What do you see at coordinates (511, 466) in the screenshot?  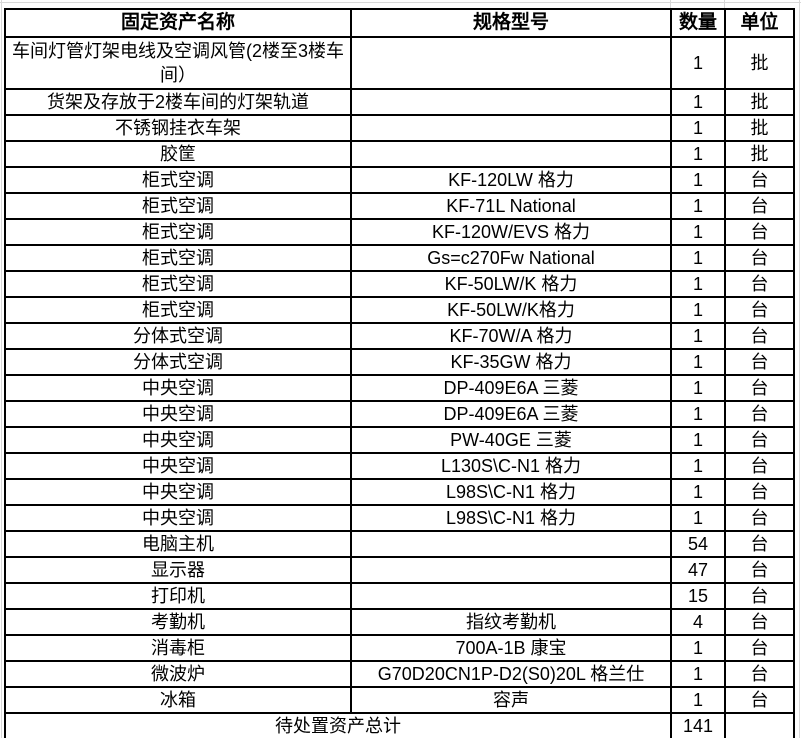 I see `spec-model-cell: L130S\C-N1 格力` at bounding box center [511, 466].